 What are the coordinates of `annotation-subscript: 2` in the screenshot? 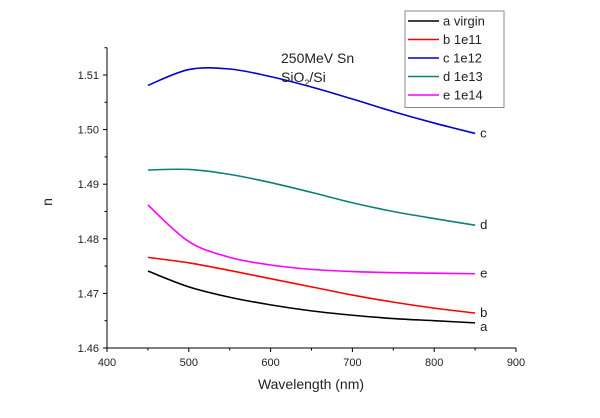 It's located at (306, 83).